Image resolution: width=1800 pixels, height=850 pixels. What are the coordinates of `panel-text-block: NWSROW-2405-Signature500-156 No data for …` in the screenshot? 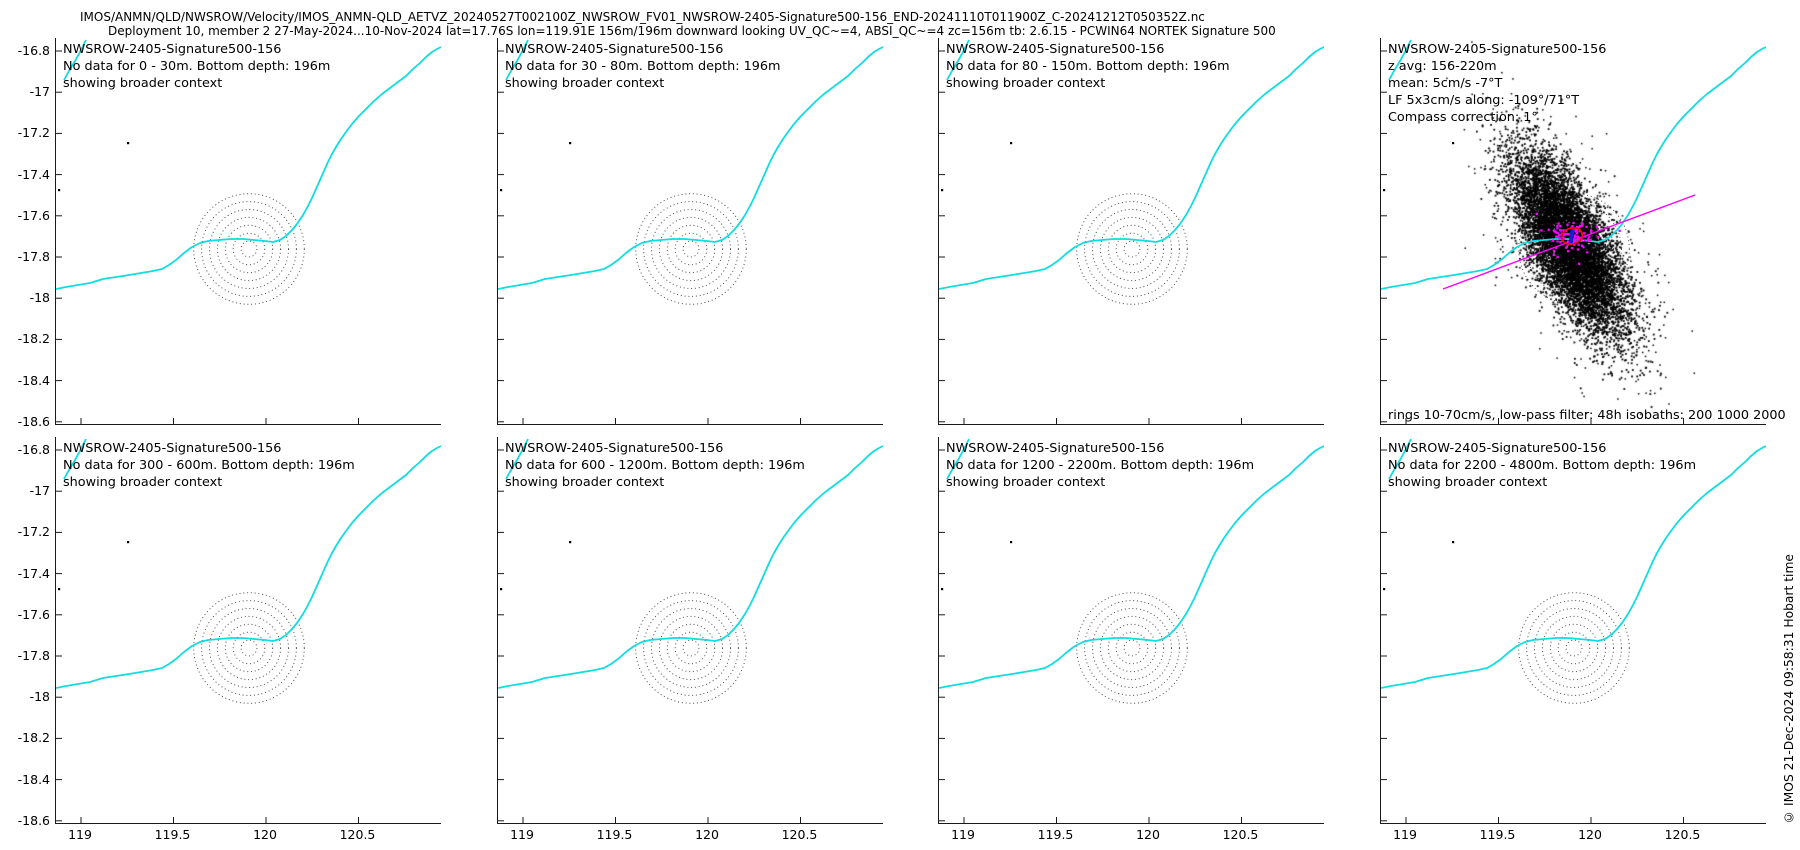 It's located at (1088, 66).